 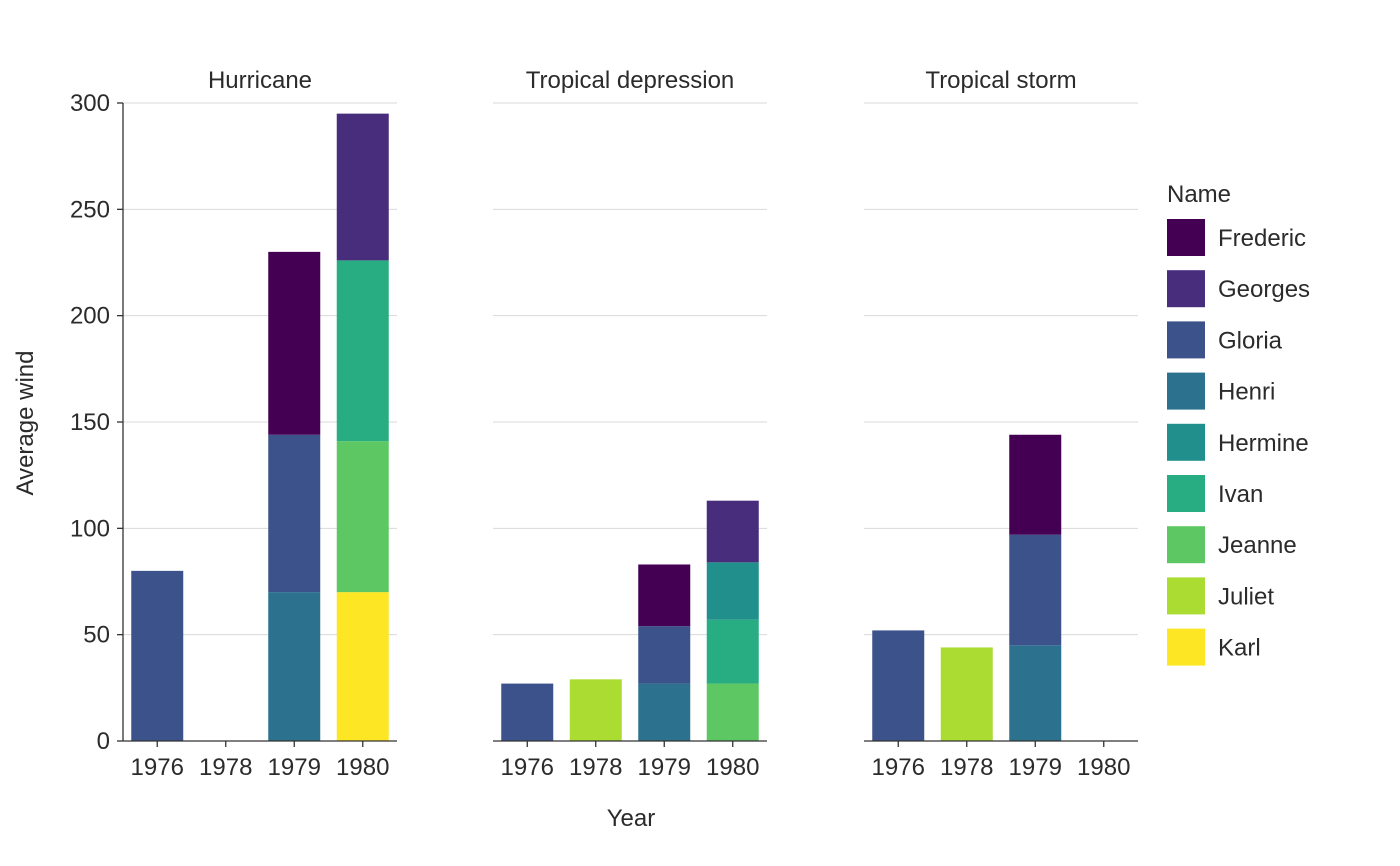 What do you see at coordinates (1257, 545) in the screenshot?
I see `legend-label-jeanne: Jeanne` at bounding box center [1257, 545].